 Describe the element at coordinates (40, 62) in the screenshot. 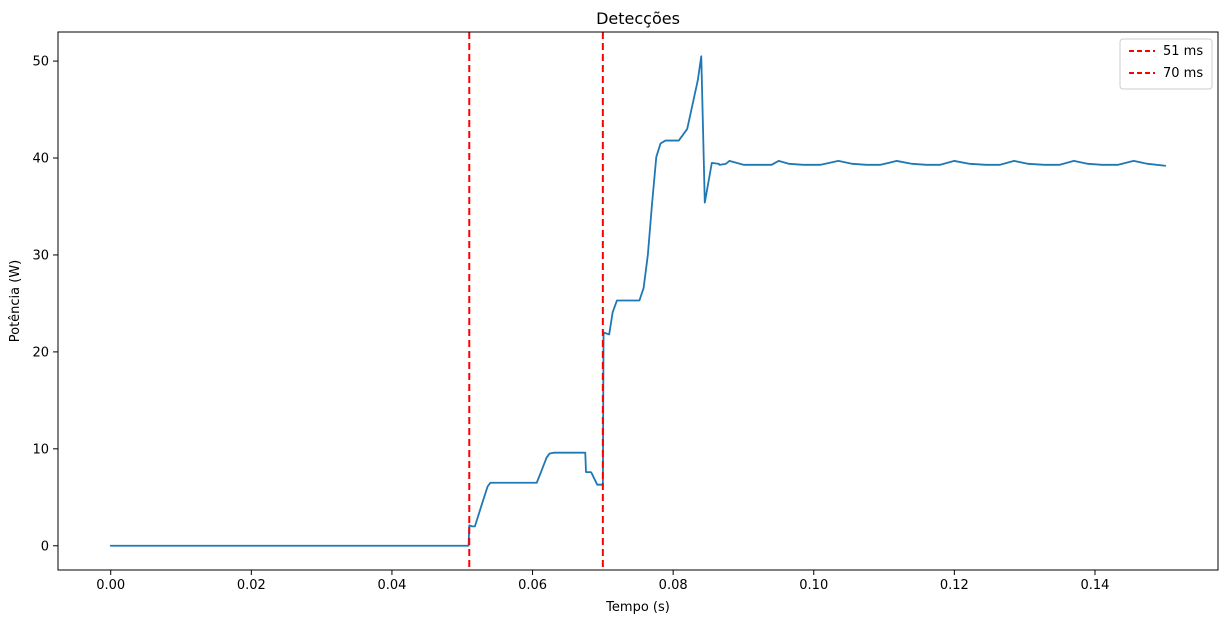

I see `y-tick-label: 50` at that location.